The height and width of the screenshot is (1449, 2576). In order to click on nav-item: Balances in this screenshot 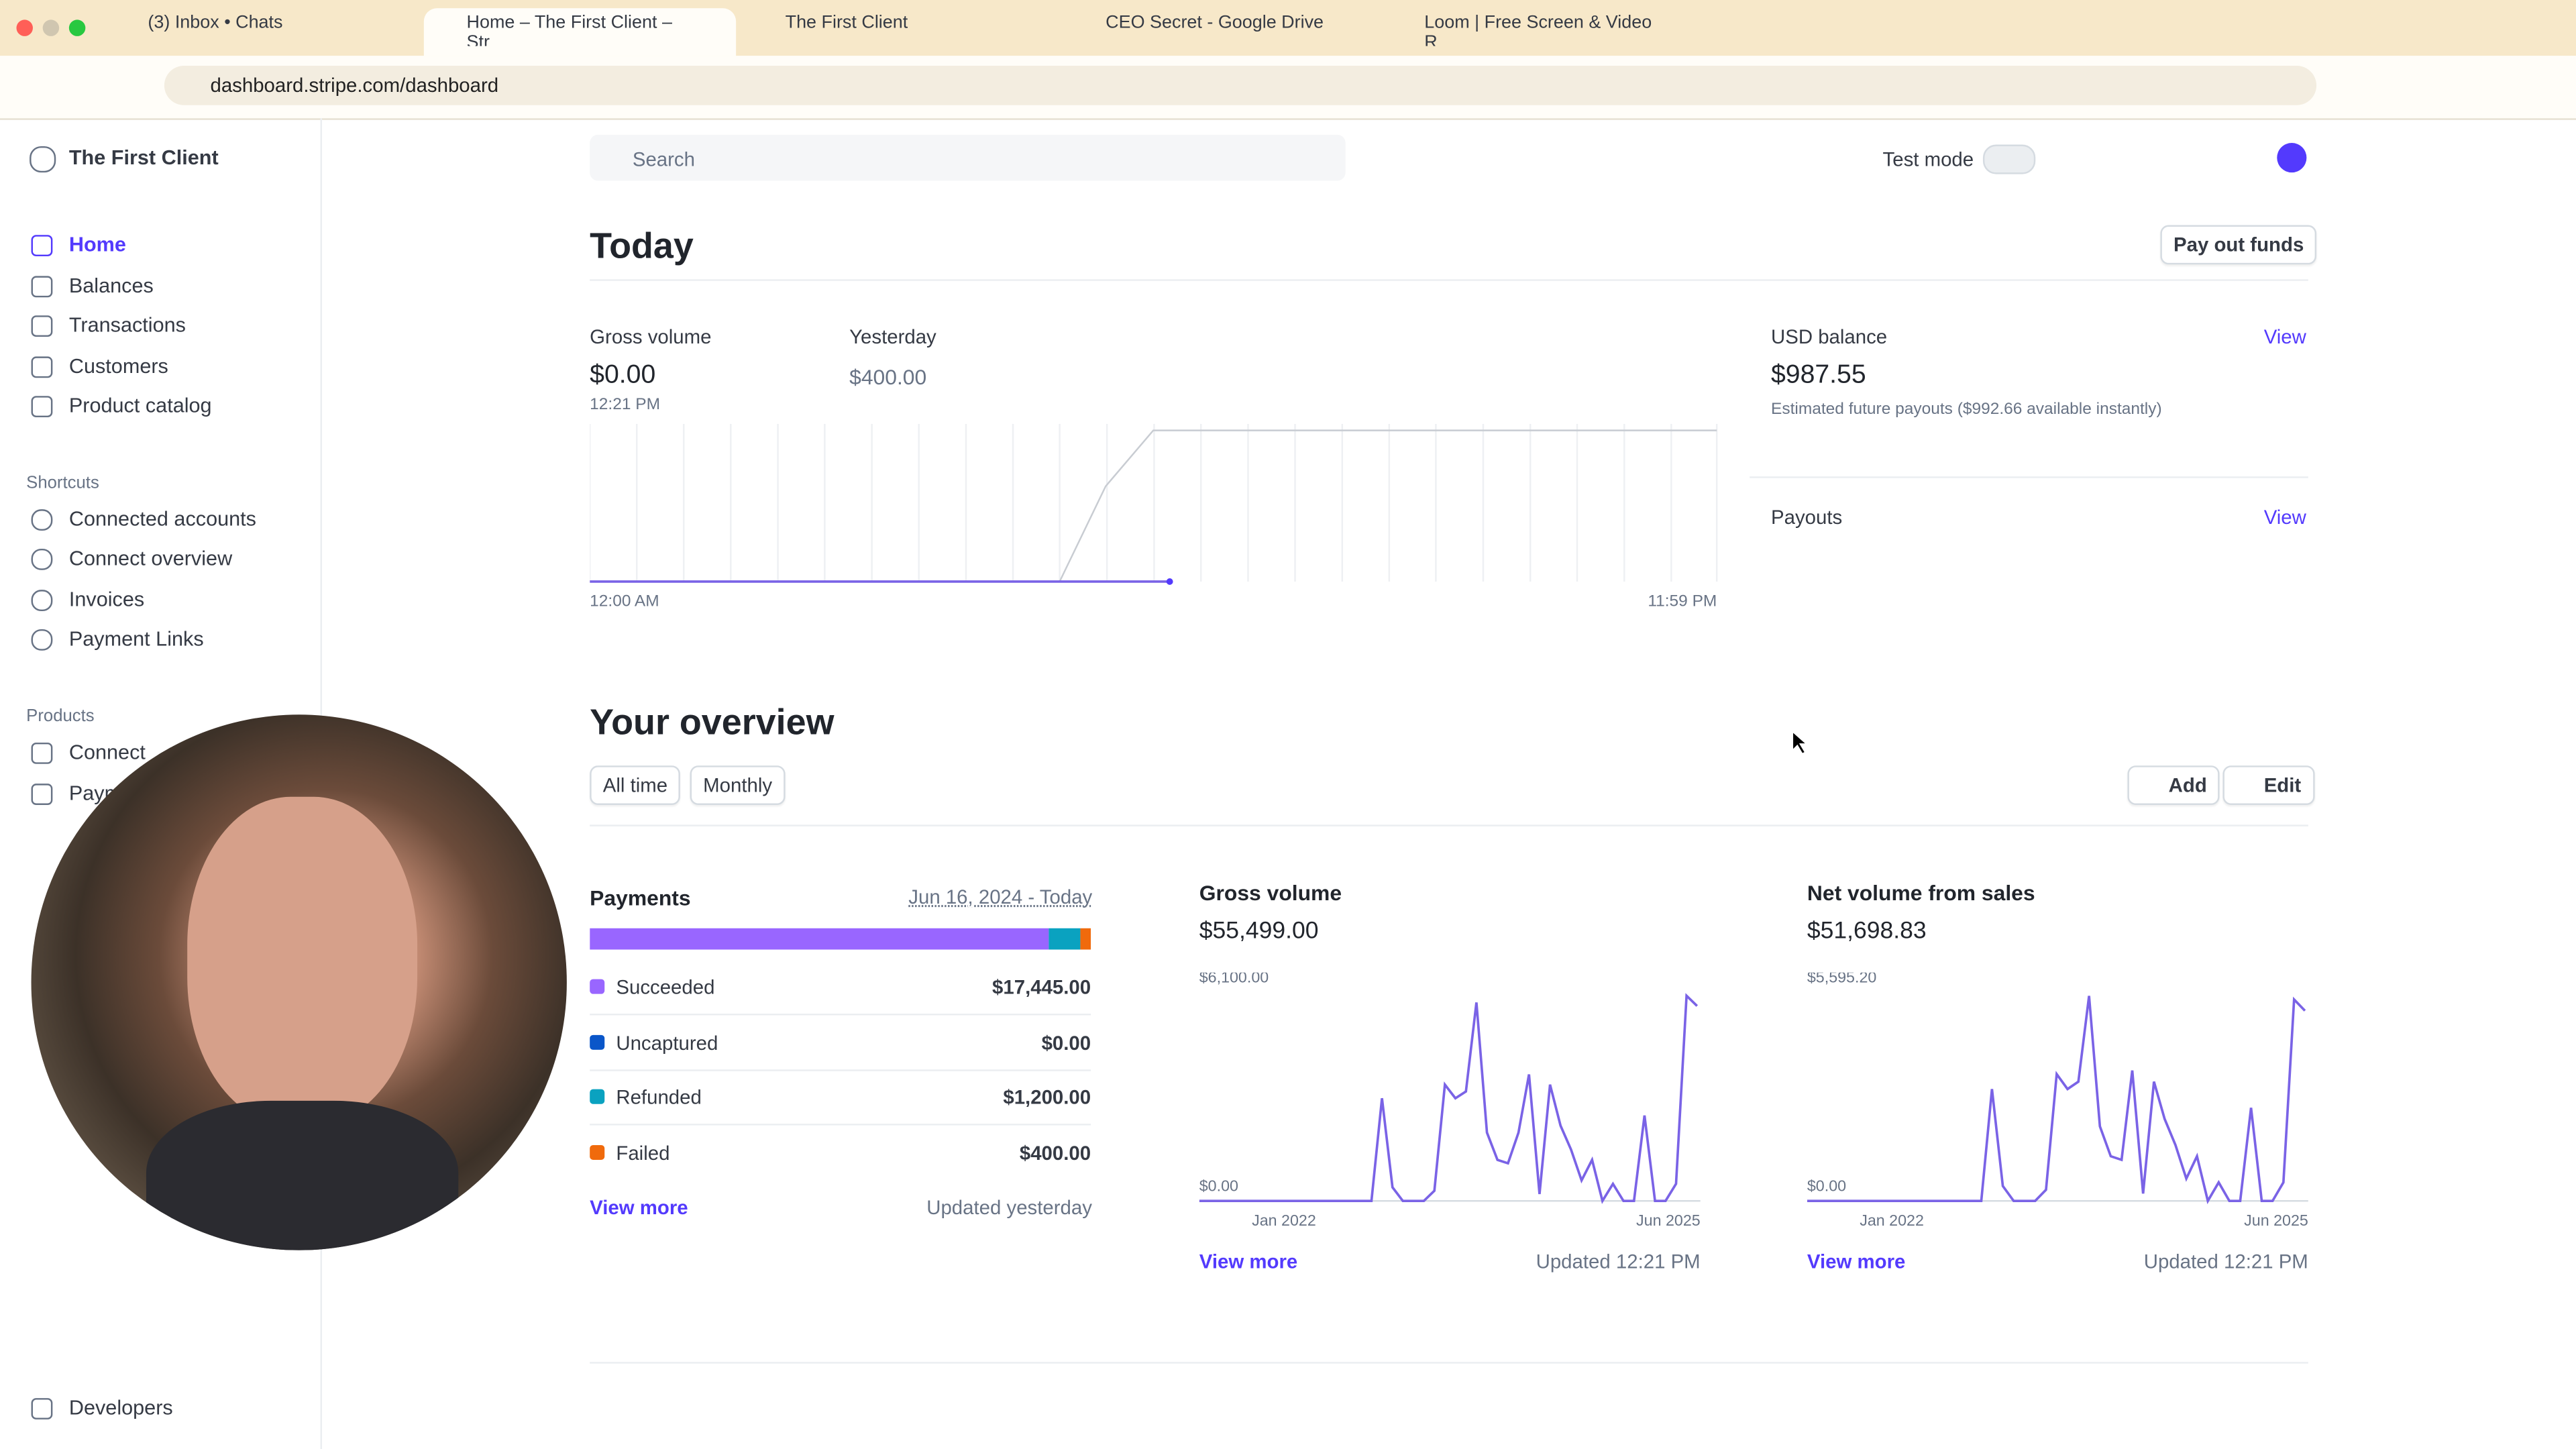, I will do `click(111, 286)`.